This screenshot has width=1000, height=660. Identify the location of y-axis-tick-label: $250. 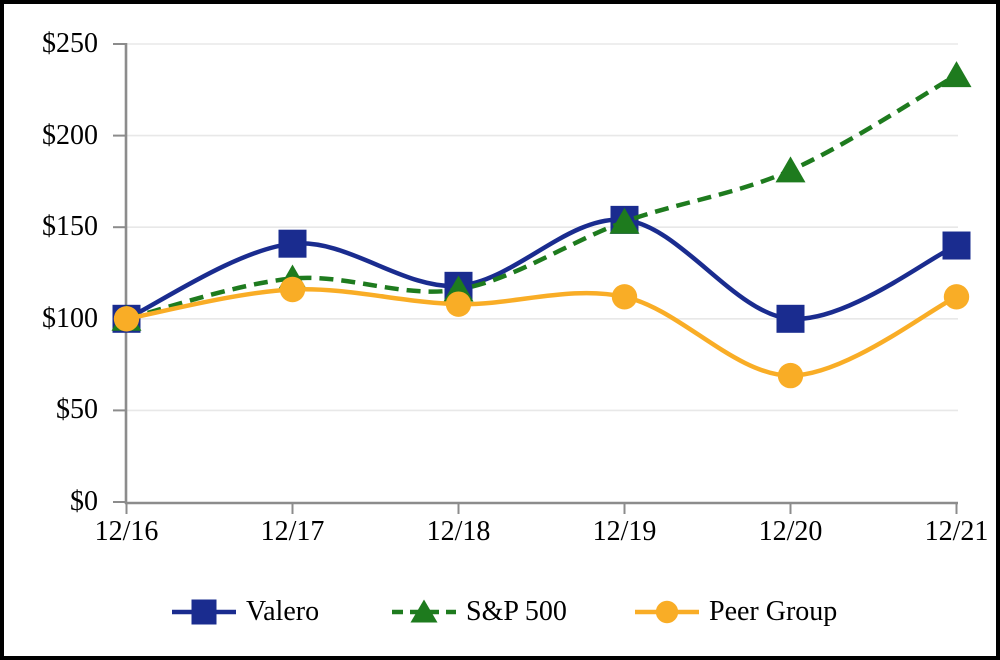
(70, 43).